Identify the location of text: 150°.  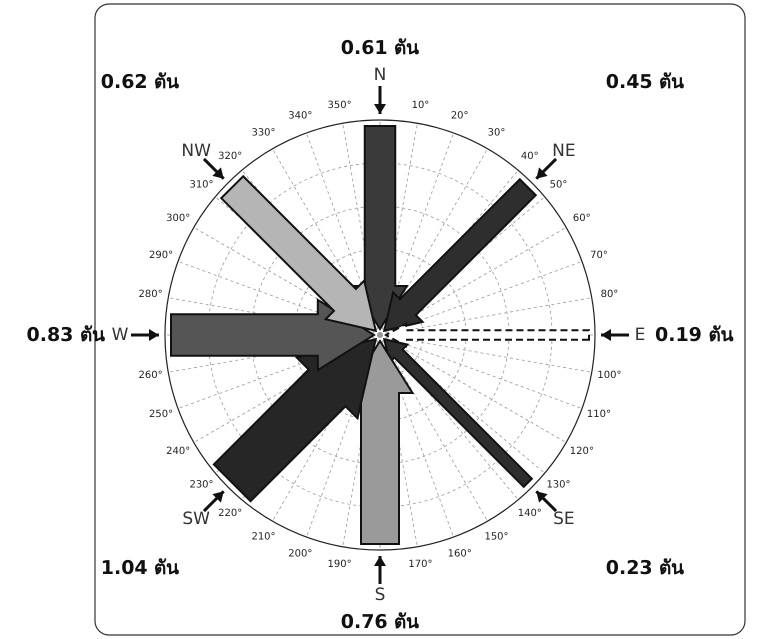
(496, 536).